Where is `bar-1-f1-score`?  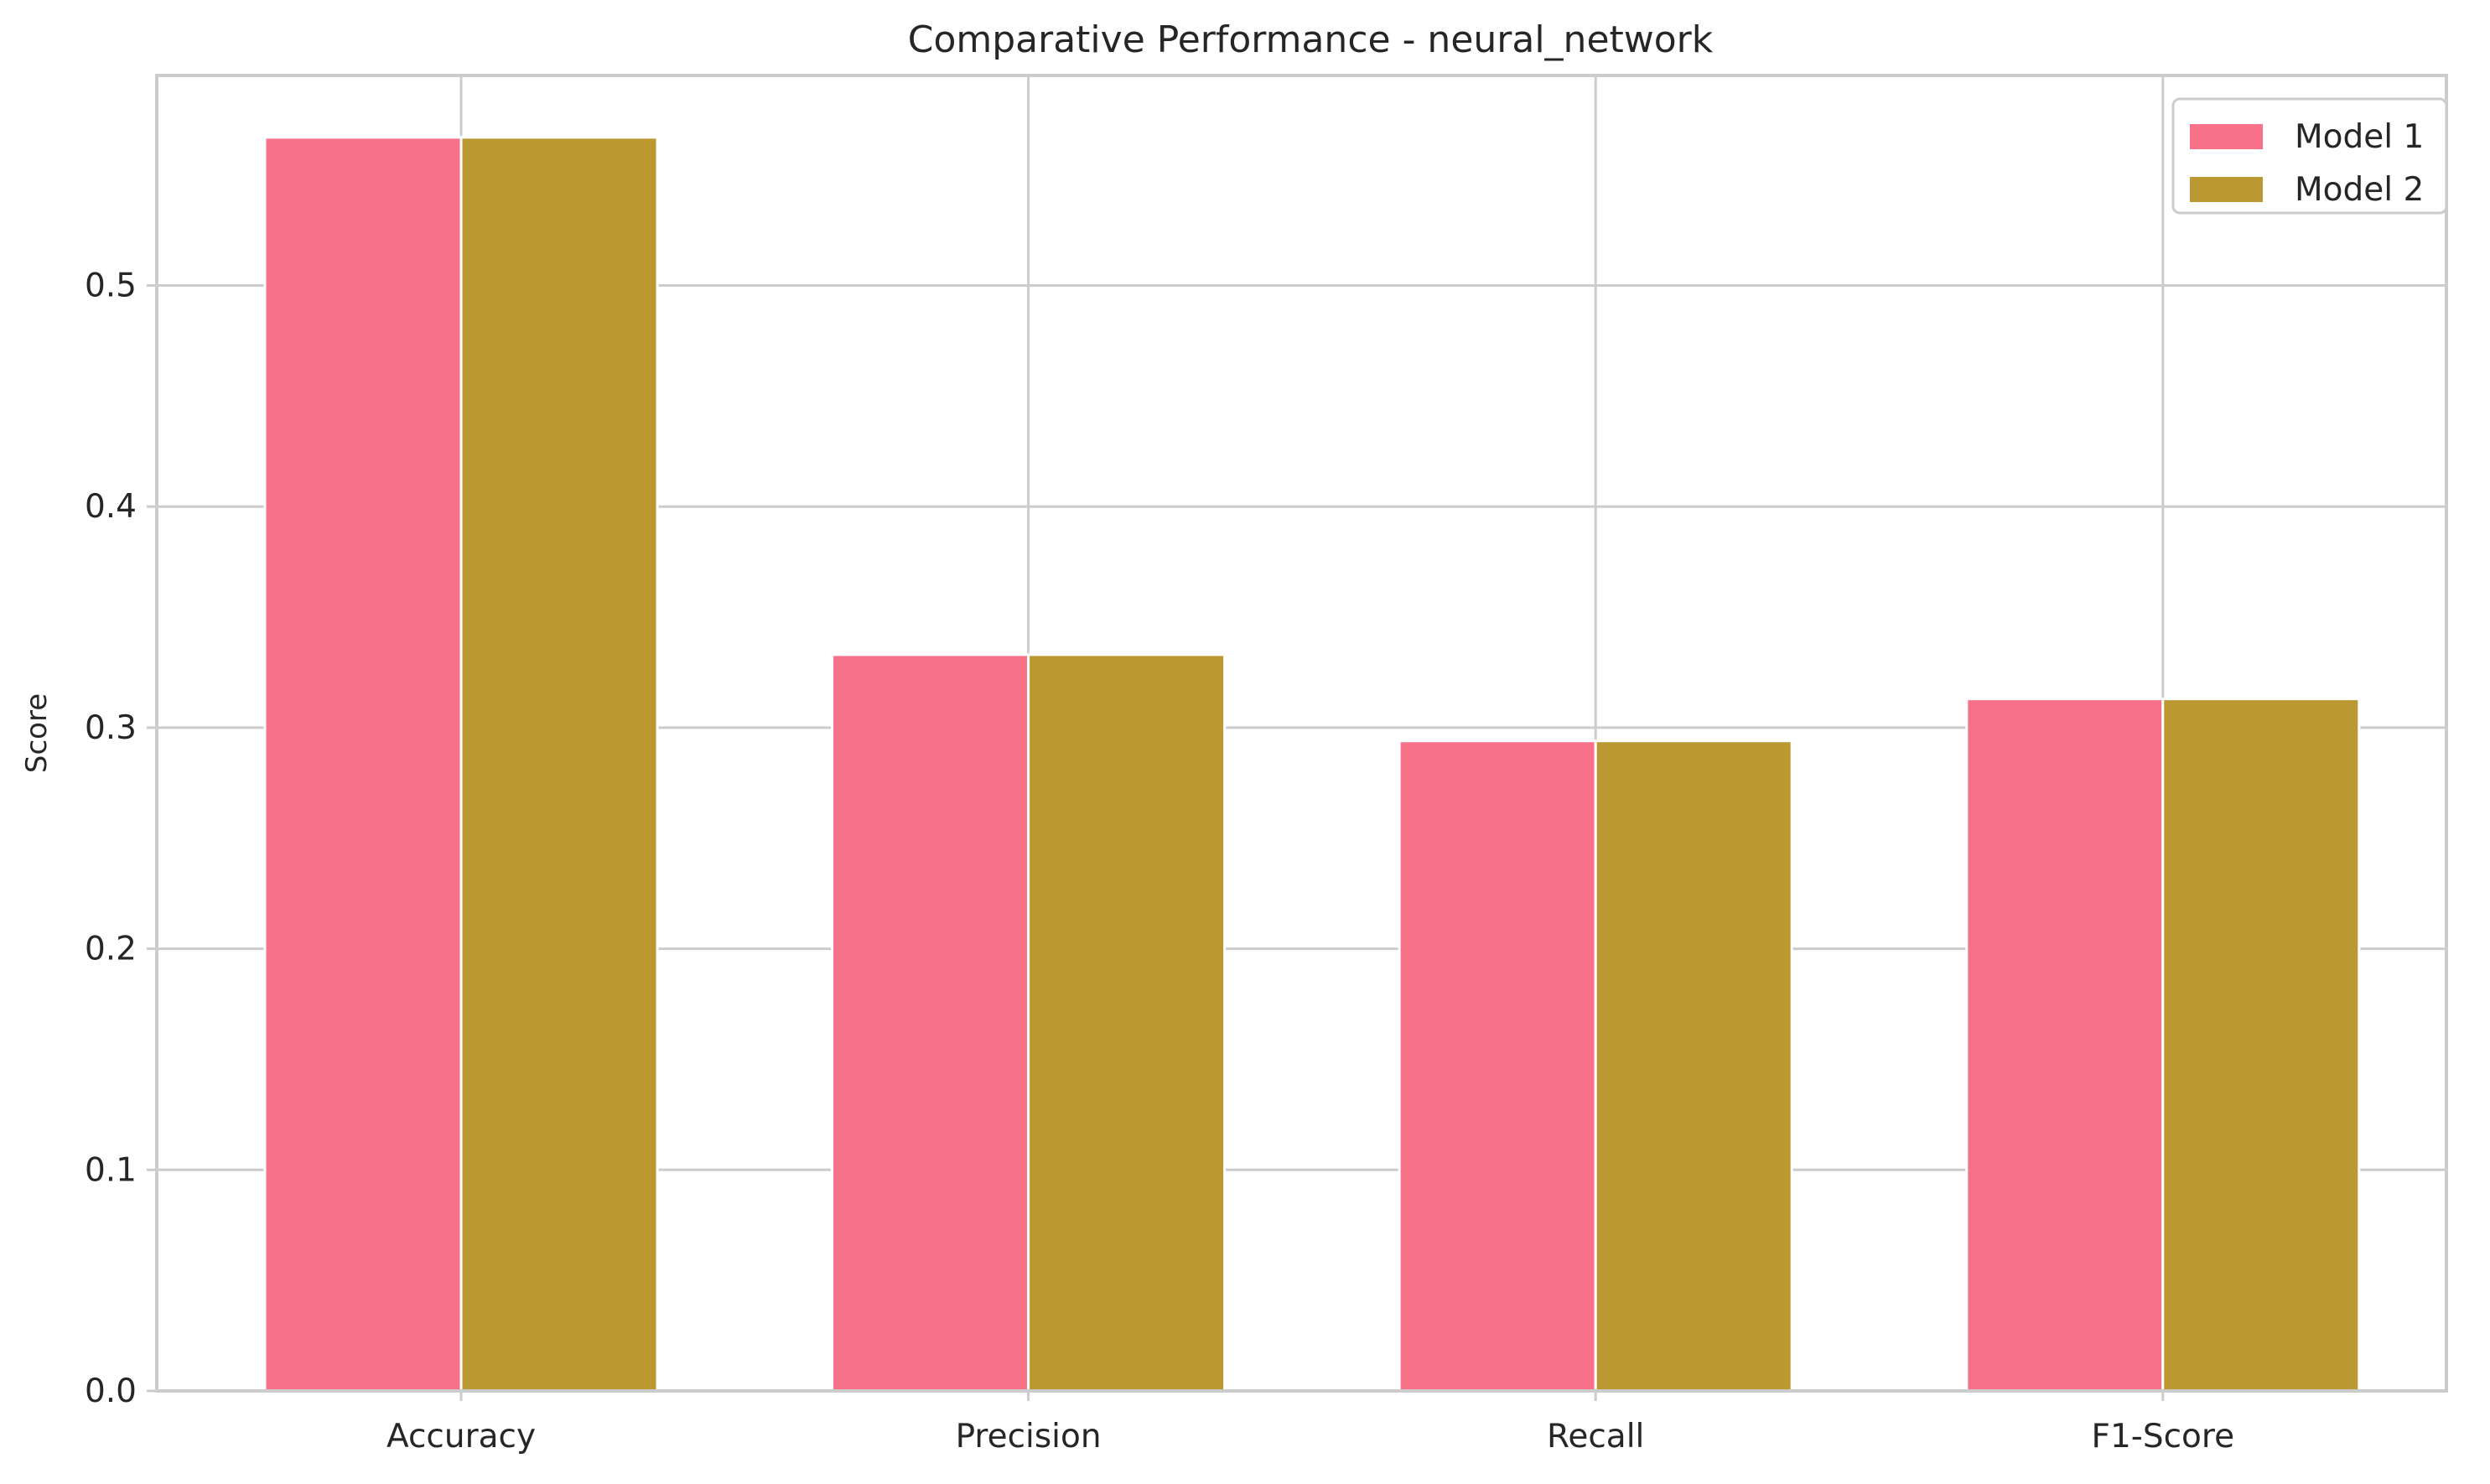
bar-1-f1-score is located at coordinates (2065, 1045).